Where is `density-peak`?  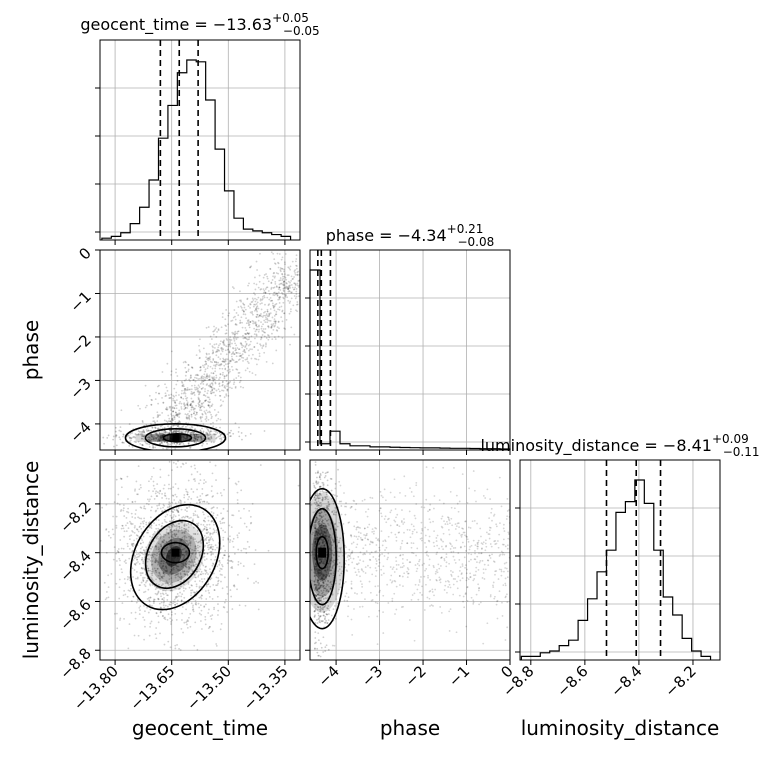 density-peak is located at coordinates (175, 553).